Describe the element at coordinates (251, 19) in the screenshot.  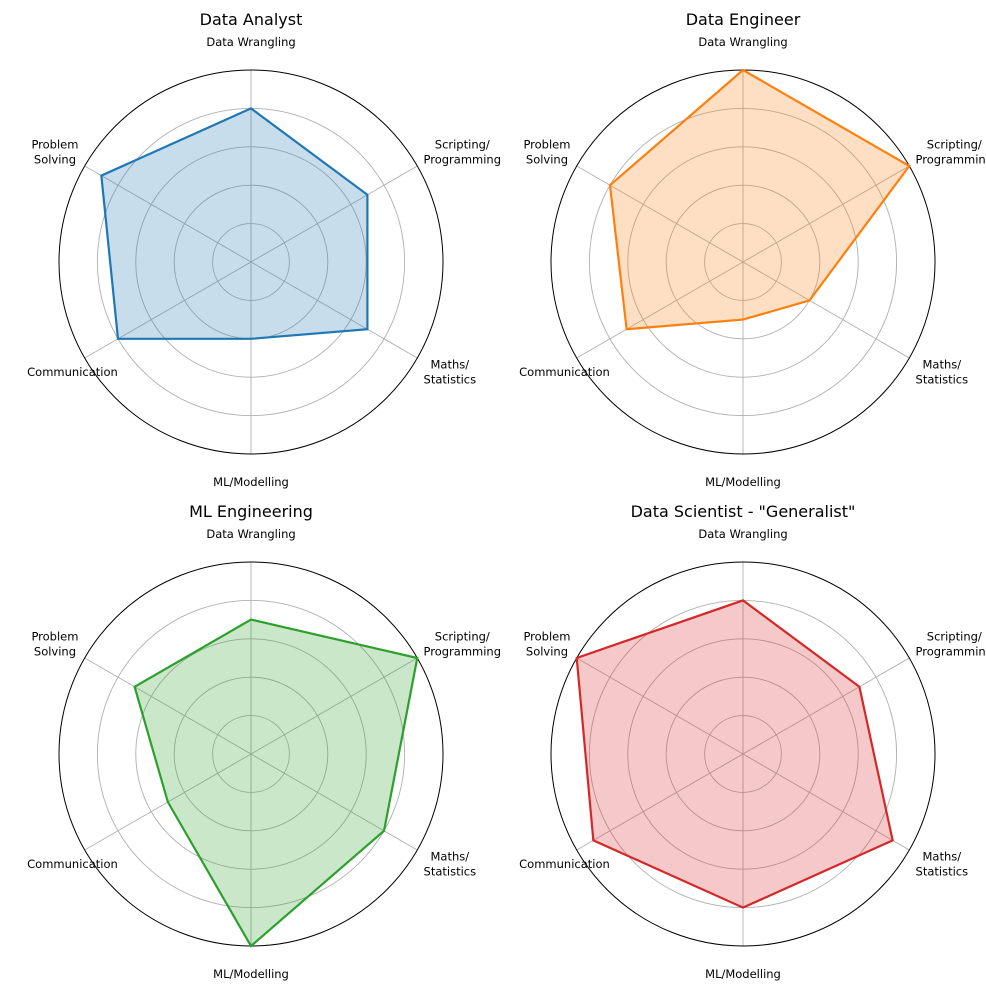
I see `chart-title: Data Analyst` at that location.